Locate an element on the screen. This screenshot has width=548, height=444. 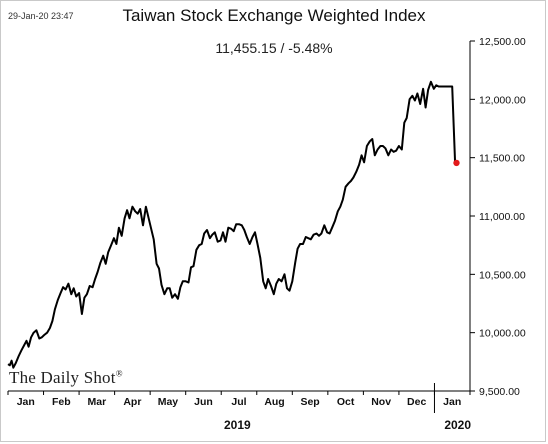
y-tick-label: 11,000.00 is located at coordinates (502, 217).